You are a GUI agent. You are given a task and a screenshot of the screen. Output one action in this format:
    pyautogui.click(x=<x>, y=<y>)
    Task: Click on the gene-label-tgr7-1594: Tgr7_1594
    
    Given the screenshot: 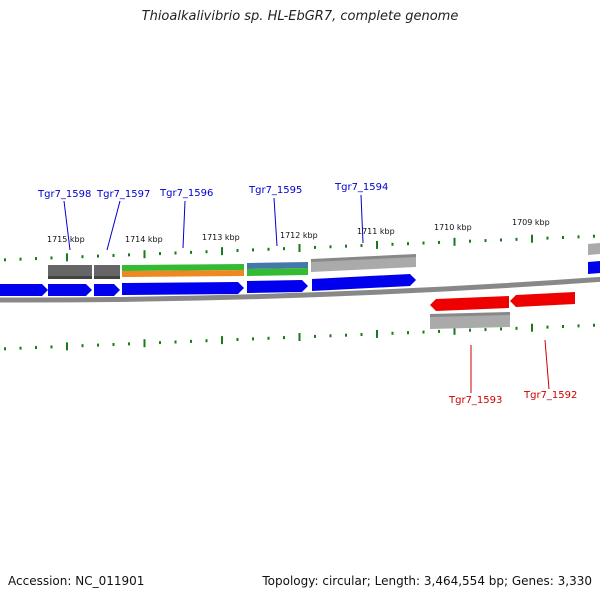 What is the action you would take?
    pyautogui.click(x=361, y=187)
    